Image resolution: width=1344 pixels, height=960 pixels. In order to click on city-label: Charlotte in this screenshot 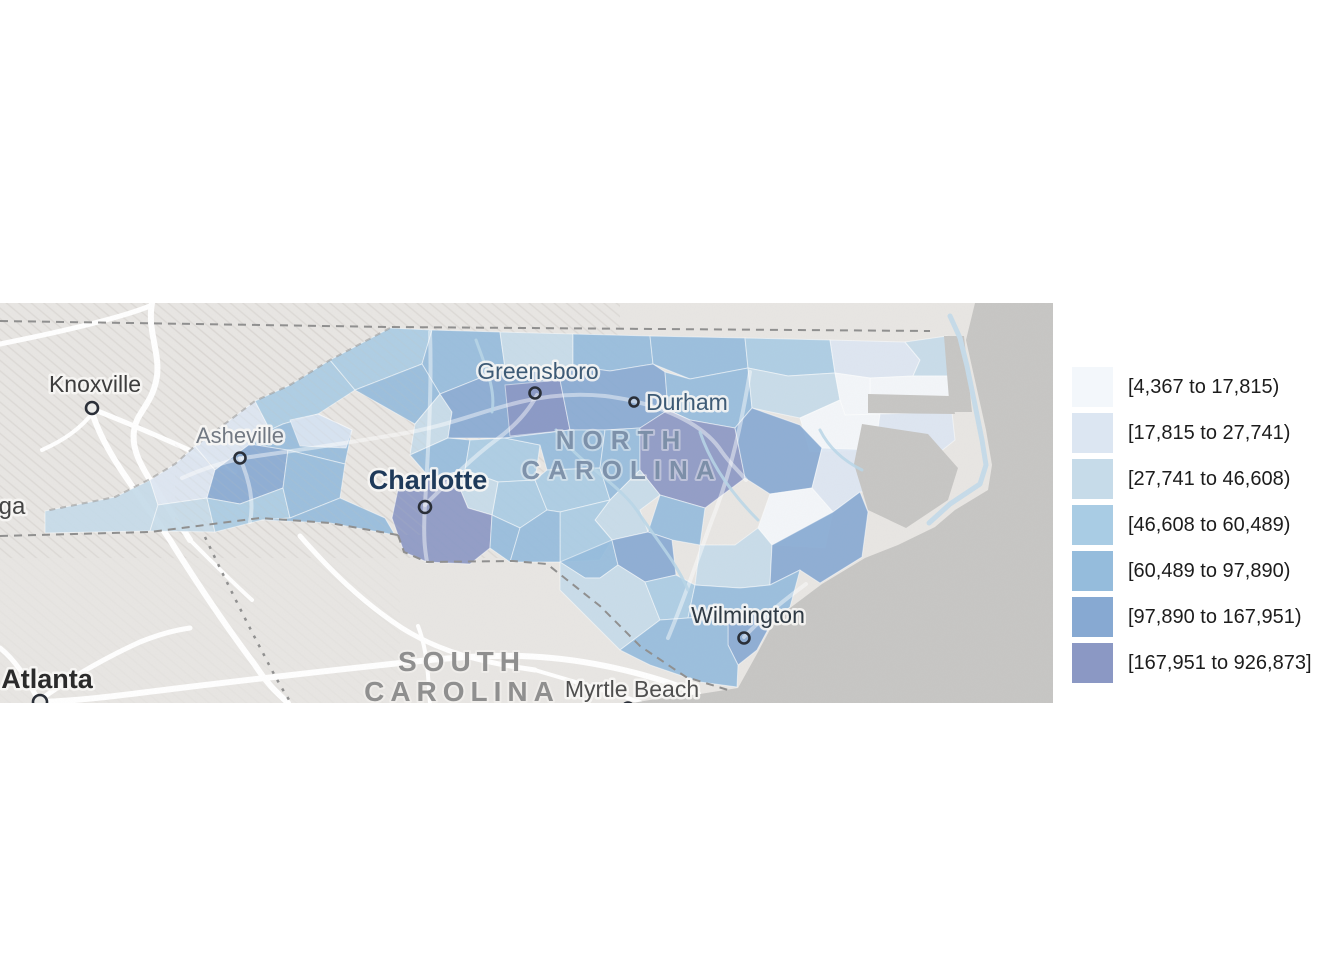, I will do `click(428, 480)`.